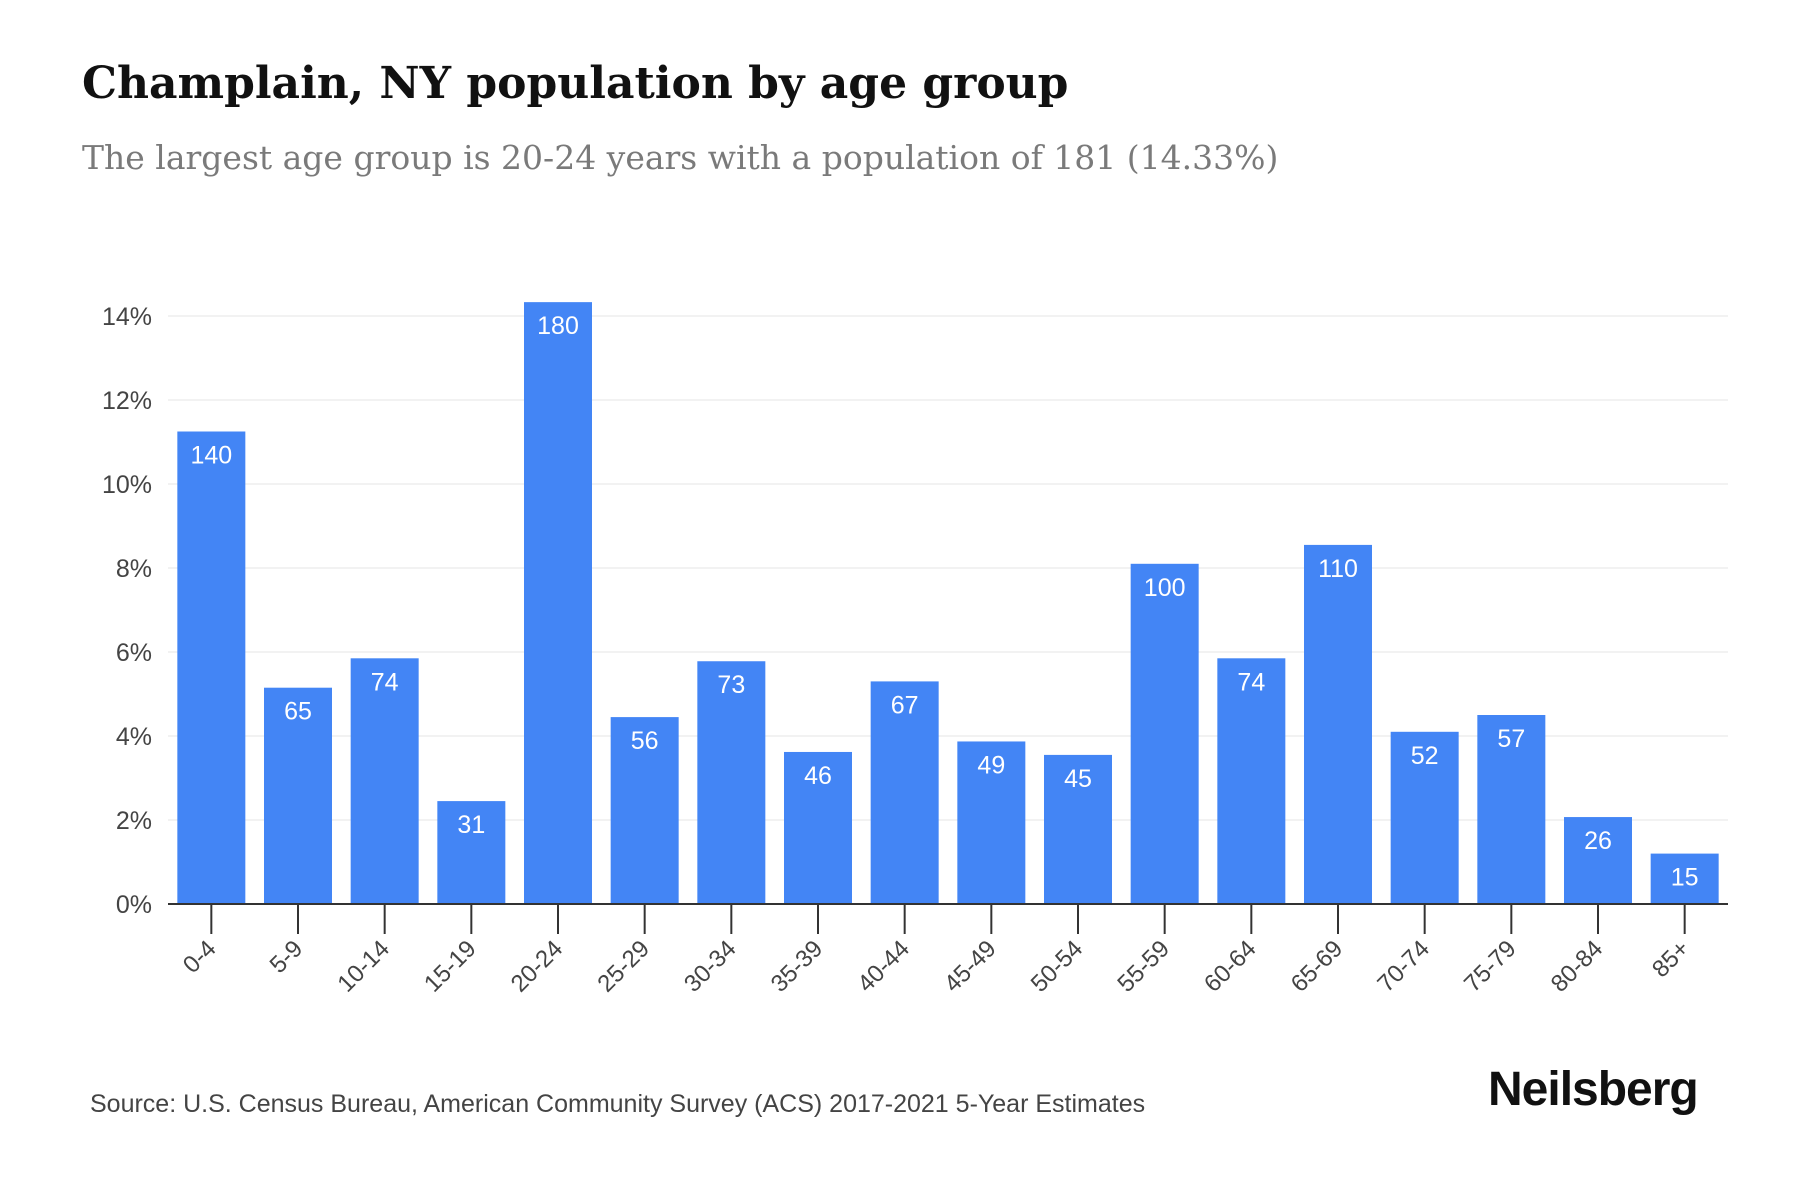 Image resolution: width=1800 pixels, height=1200 pixels. Describe the element at coordinates (127, 611) in the screenshot. I see `y-axis-ticks: 0% 2% 4% 6% 8% 10% 12% 14%` at that location.